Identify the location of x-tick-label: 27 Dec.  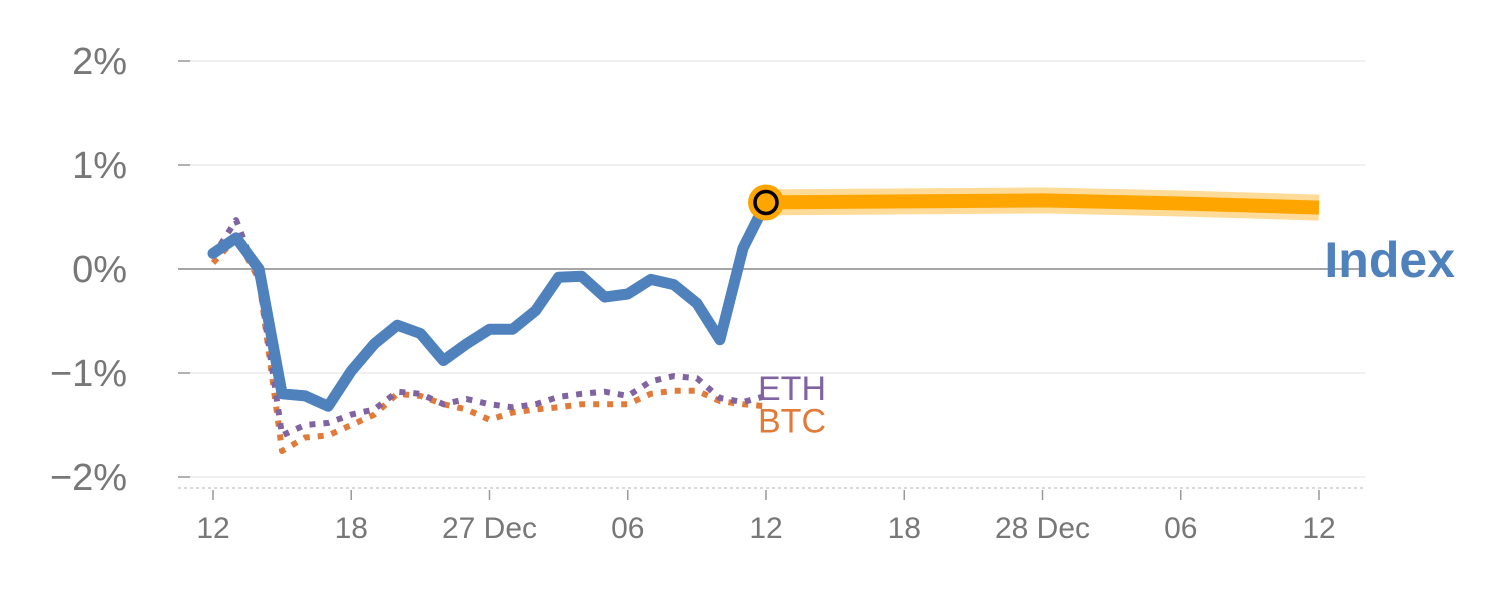
(489, 528).